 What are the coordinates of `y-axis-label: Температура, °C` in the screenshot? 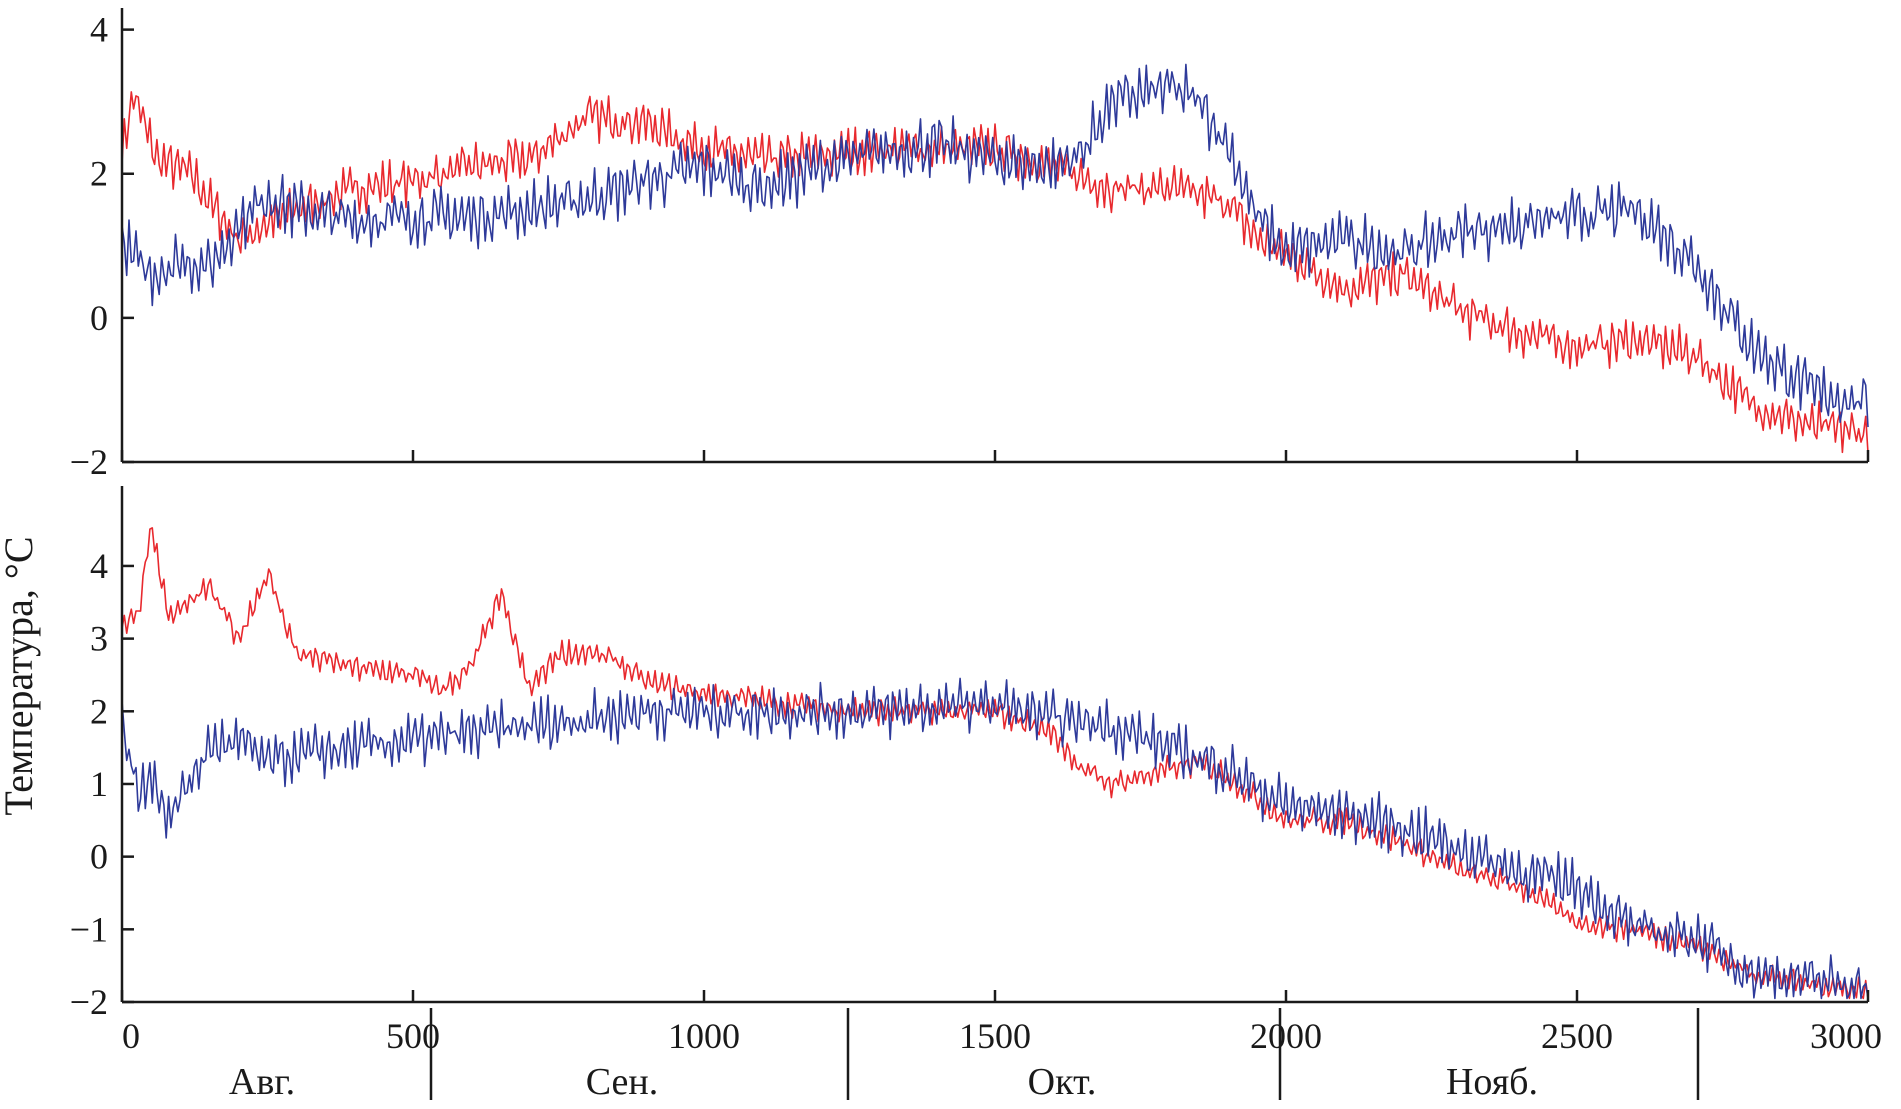 It's located at (20, 675).